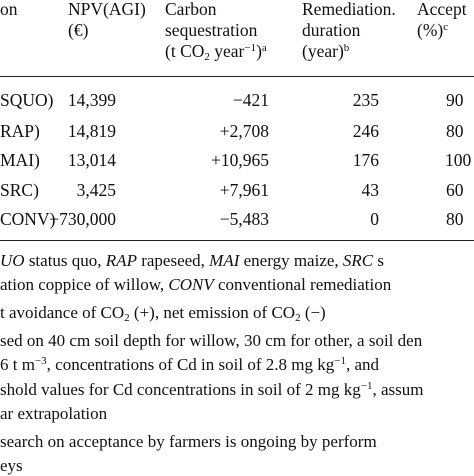 The height and width of the screenshot is (476, 474). What do you see at coordinates (91, 100) in the screenshot?
I see `row-1-npv: 14,399` at bounding box center [91, 100].